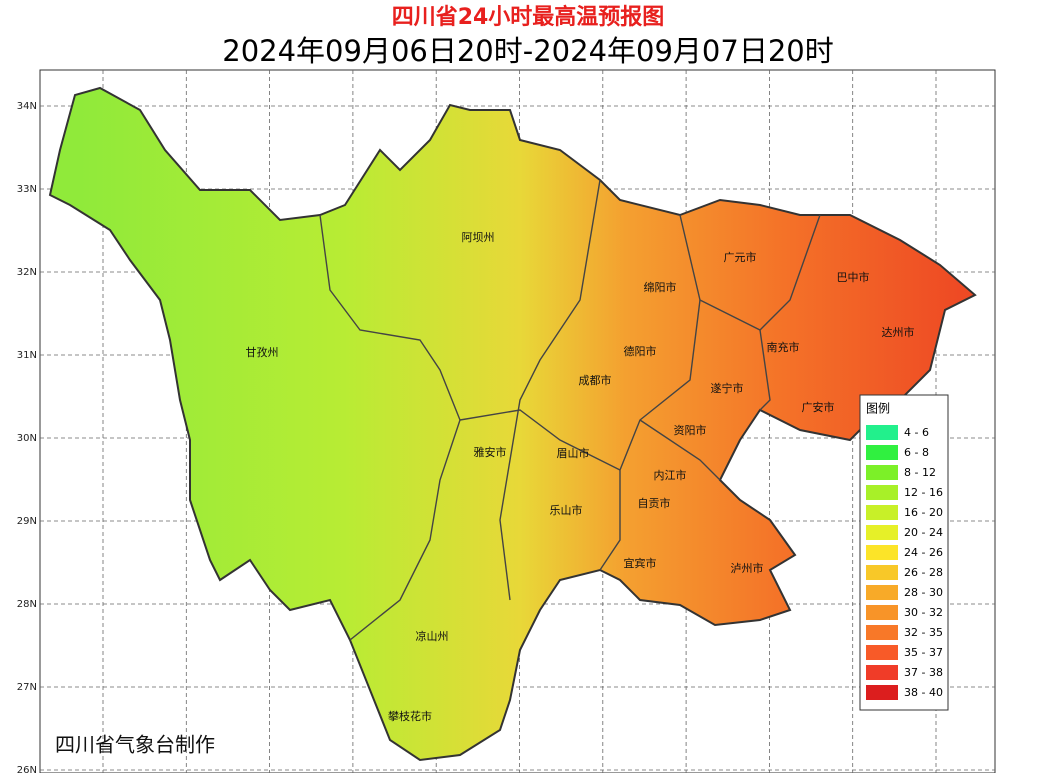 The height and width of the screenshot is (773, 1055). Describe the element at coordinates (923, 552) in the screenshot. I see `legend-label: 24 - 26` at that location.